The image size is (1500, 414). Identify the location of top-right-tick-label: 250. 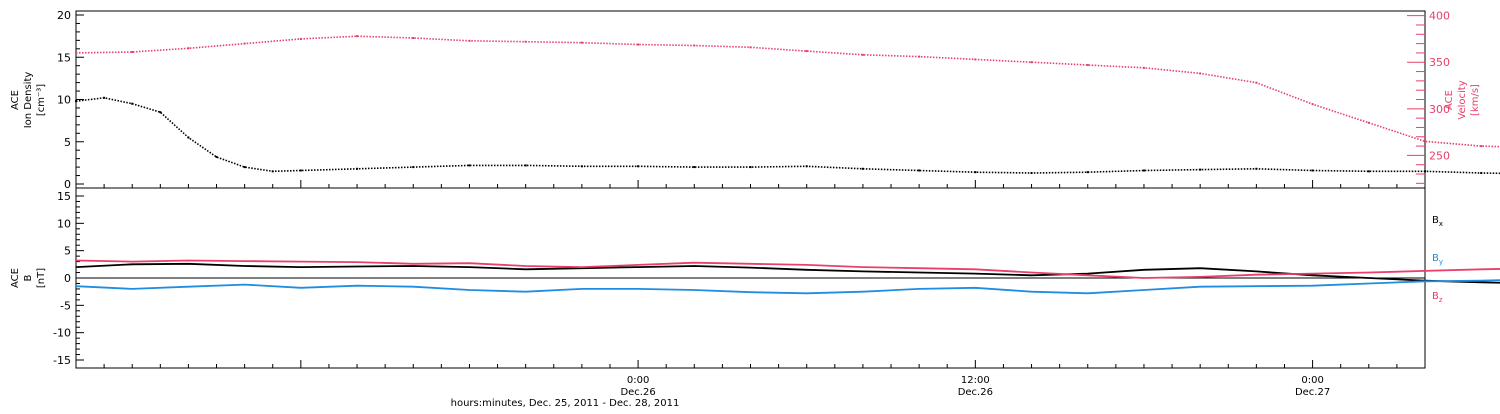
(1439, 155).